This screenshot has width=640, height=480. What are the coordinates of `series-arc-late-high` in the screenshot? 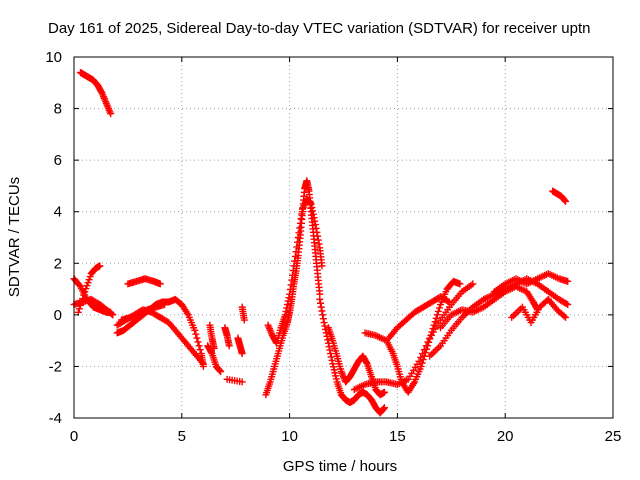 It's located at (559, 196).